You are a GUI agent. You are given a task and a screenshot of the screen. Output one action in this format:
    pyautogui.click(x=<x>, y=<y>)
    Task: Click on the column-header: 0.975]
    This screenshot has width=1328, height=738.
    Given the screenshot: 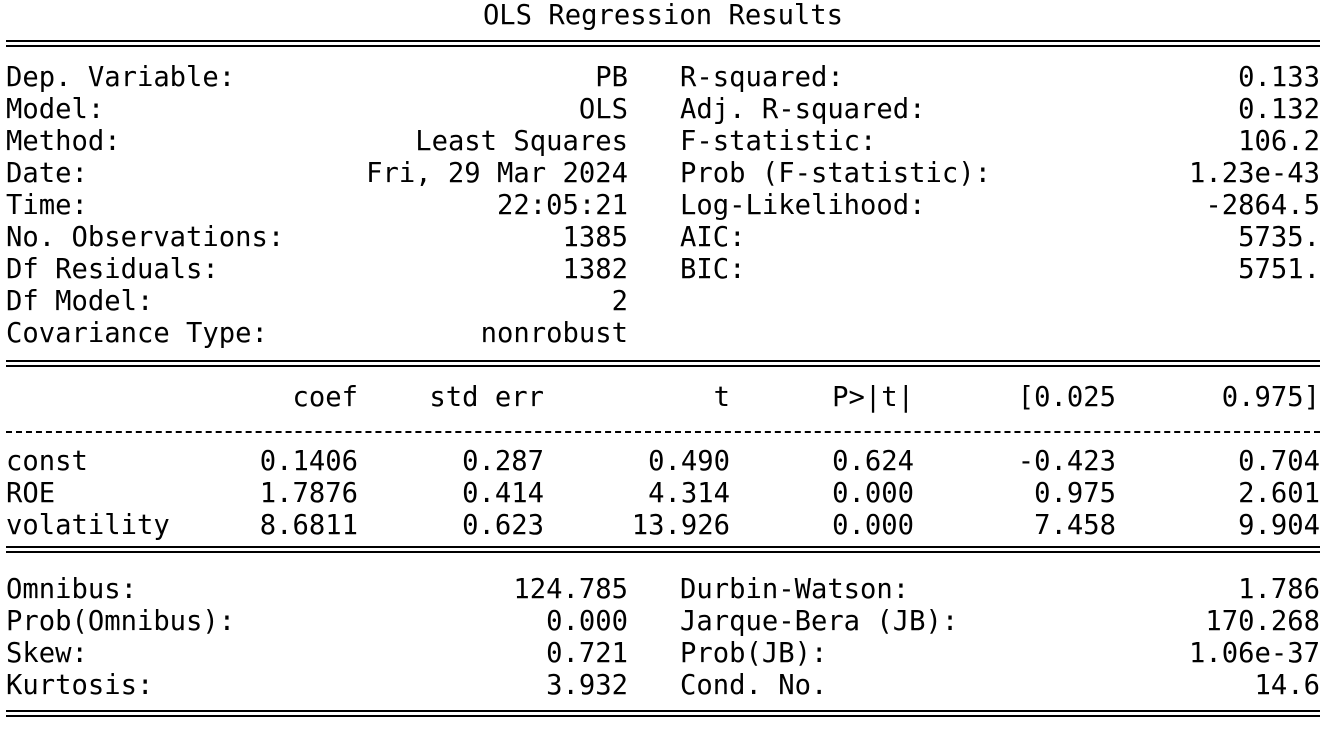 What is the action you would take?
    pyautogui.click(x=1270, y=397)
    